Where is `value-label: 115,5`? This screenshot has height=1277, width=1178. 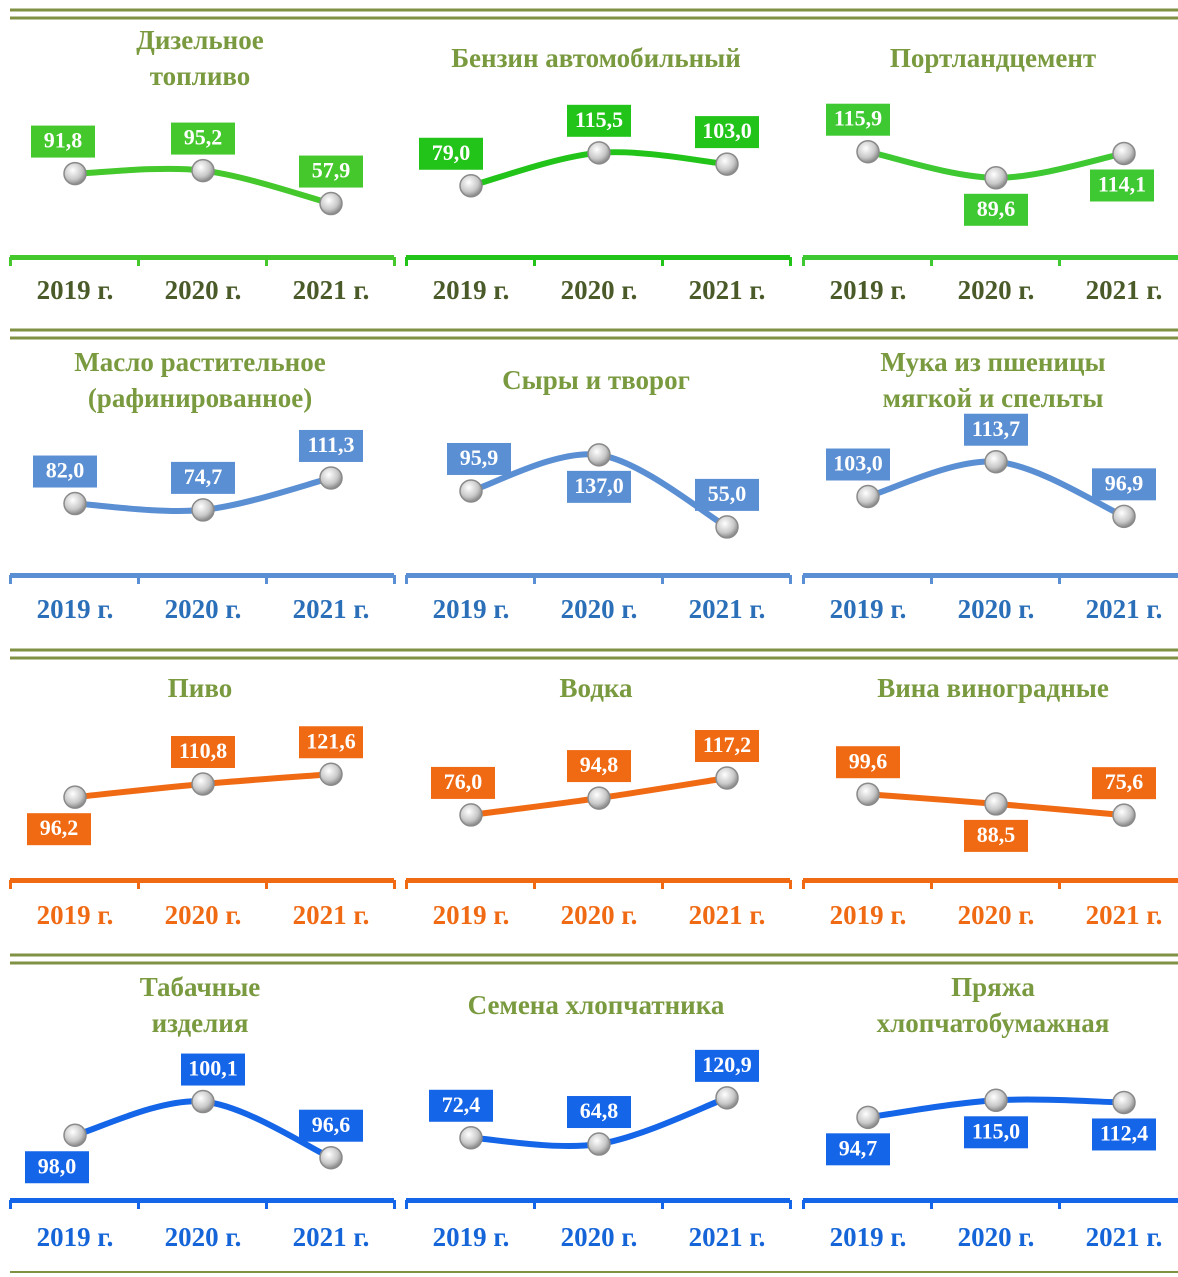
value-label: 115,5 is located at coordinates (599, 119).